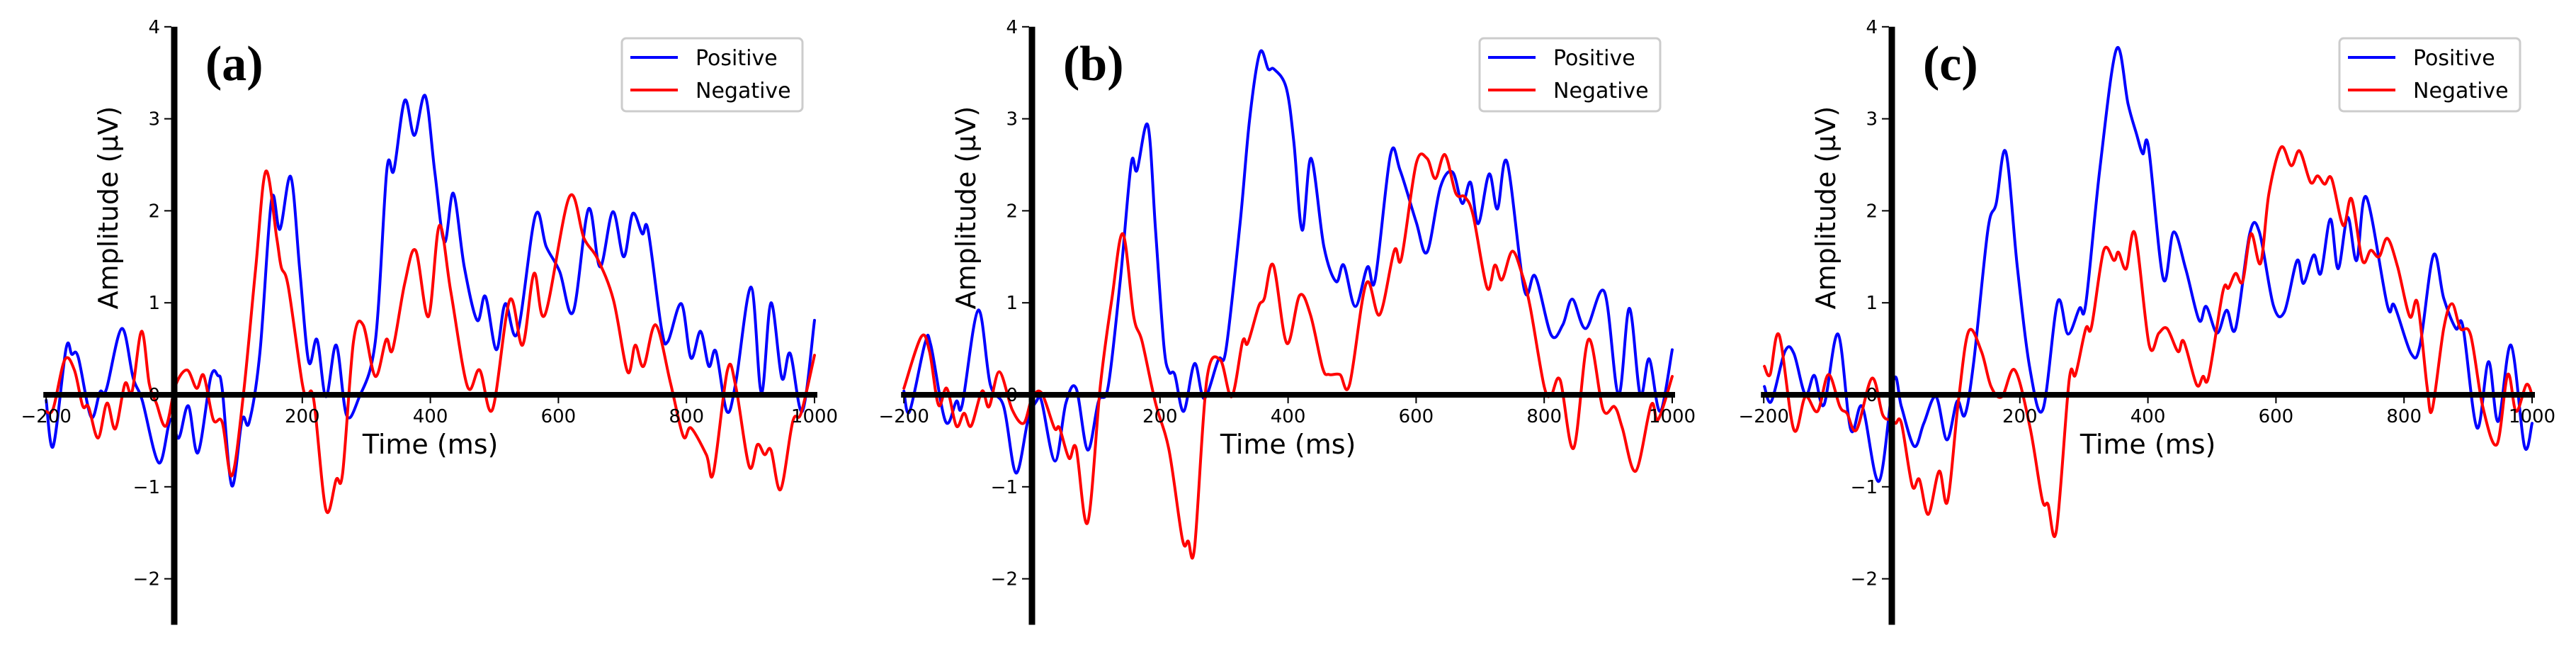  What do you see at coordinates (1951, 64) in the screenshot?
I see `panel-label: (c)` at bounding box center [1951, 64].